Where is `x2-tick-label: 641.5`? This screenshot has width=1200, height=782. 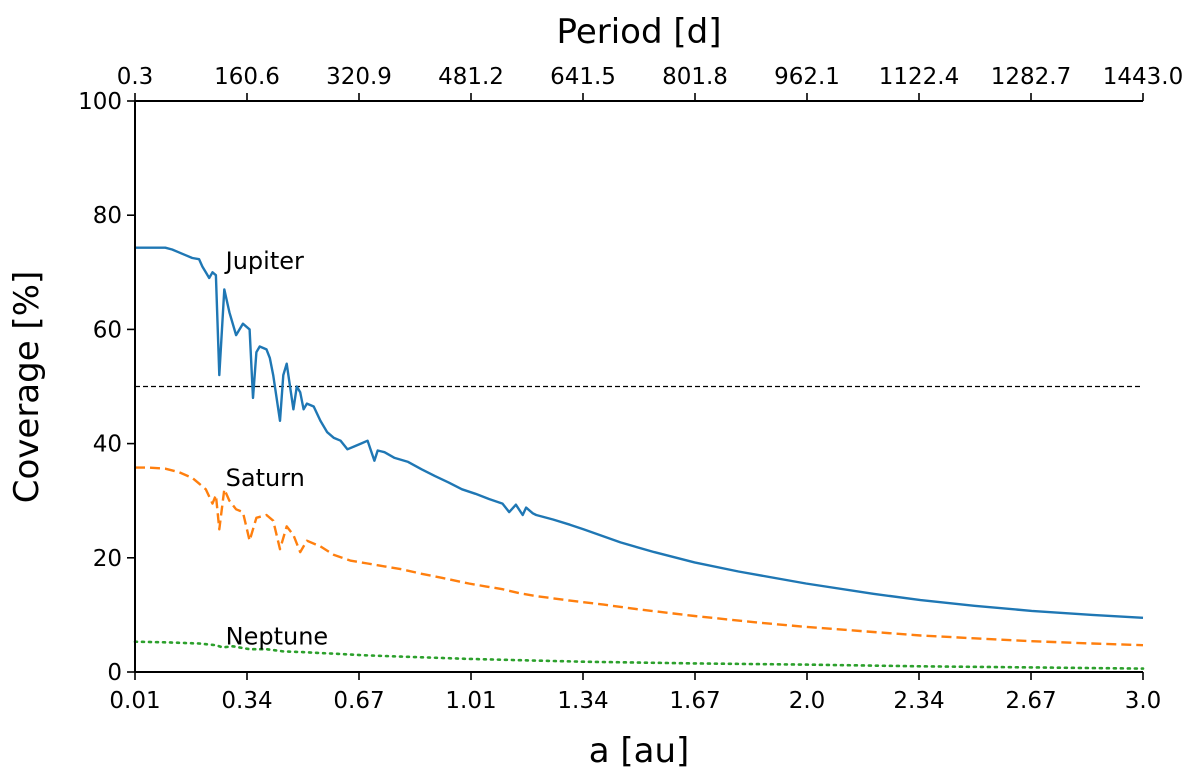
x2-tick-label: 641.5 is located at coordinates (583, 77).